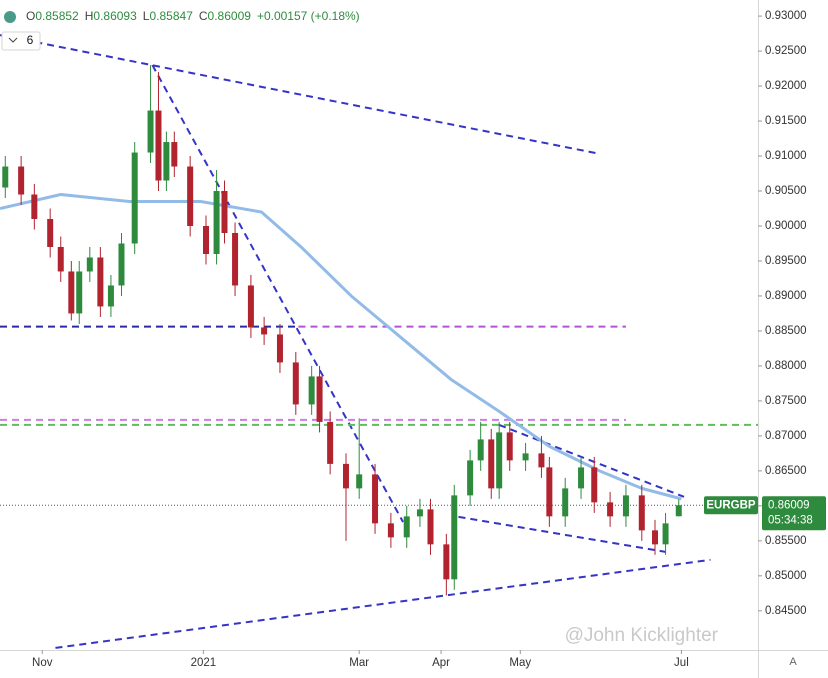  What do you see at coordinates (786, 86) in the screenshot?
I see `y-tick-label: 0.92000` at bounding box center [786, 86].